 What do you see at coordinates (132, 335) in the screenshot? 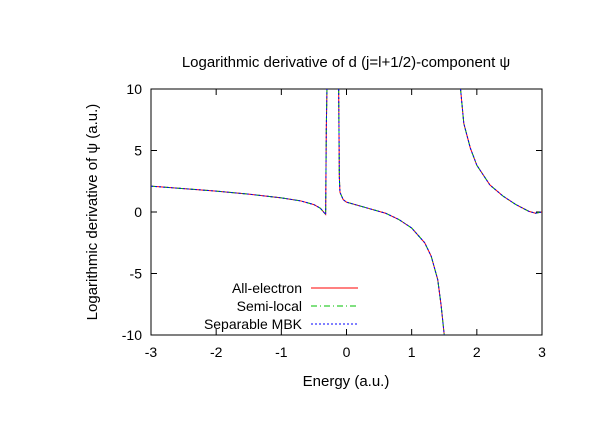
I see `y-tick-label: -10` at bounding box center [132, 335].